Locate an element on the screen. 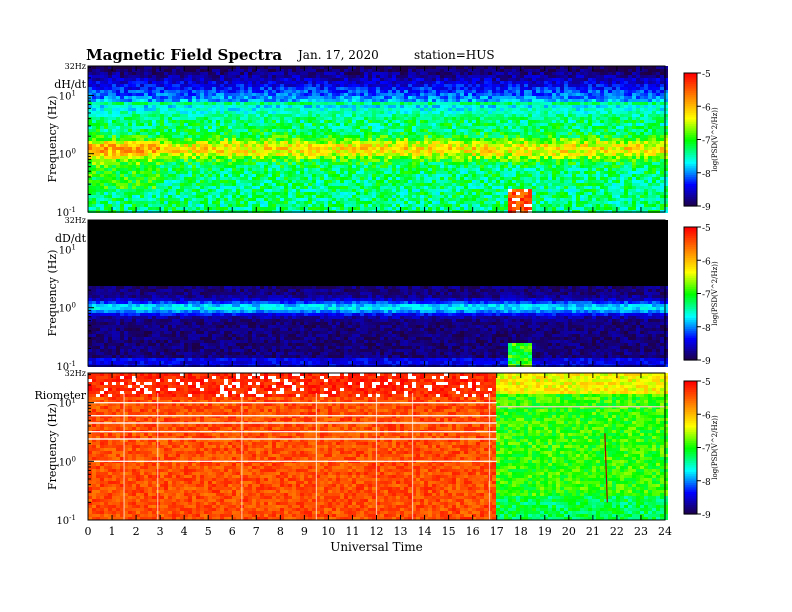  panel-label: dH/dt is located at coordinates (70, 84).